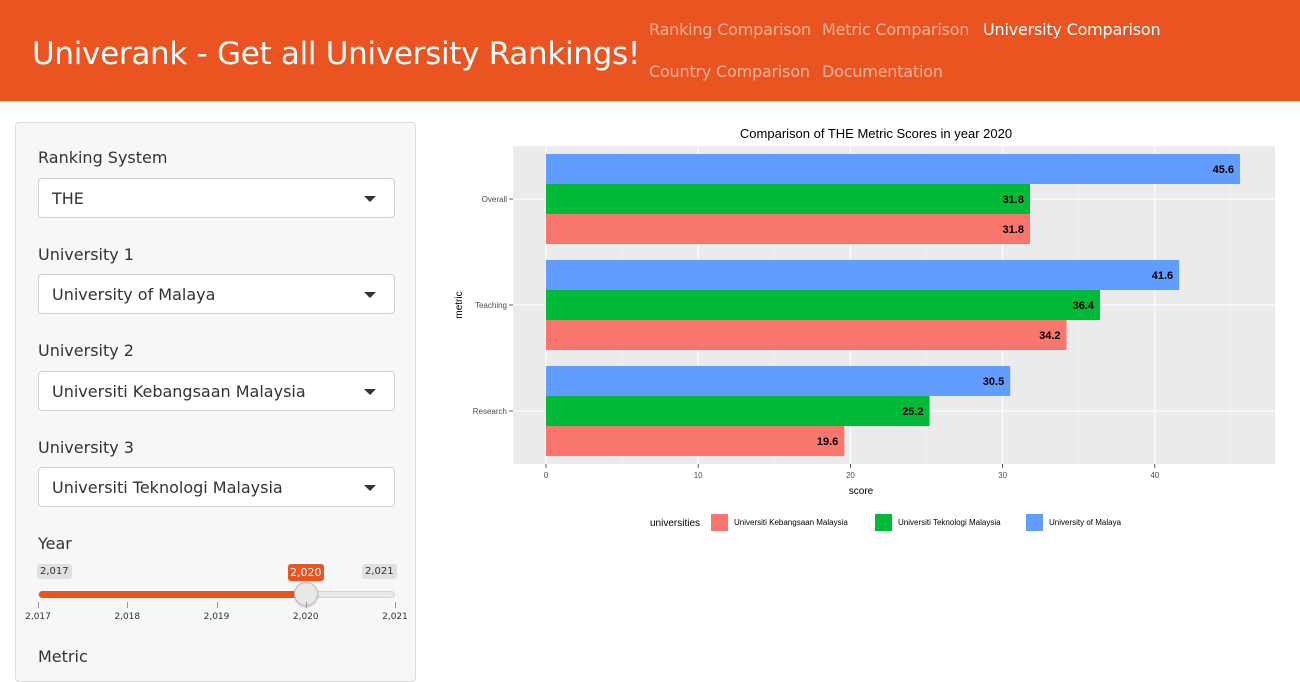 Image resolution: width=1300 pixels, height=682 pixels. I want to click on legend-label-0: Universiti Kebangsaan Malaysia, so click(791, 522).